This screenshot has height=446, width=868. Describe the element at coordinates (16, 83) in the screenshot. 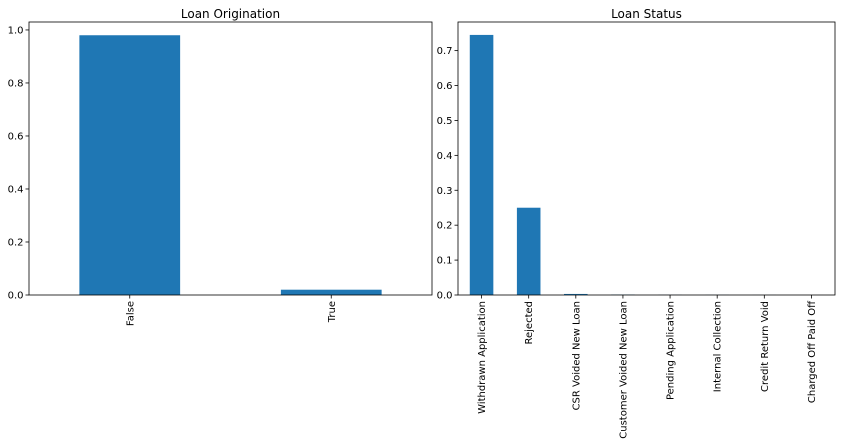

I see `y-tick-label: 0.8` at that location.